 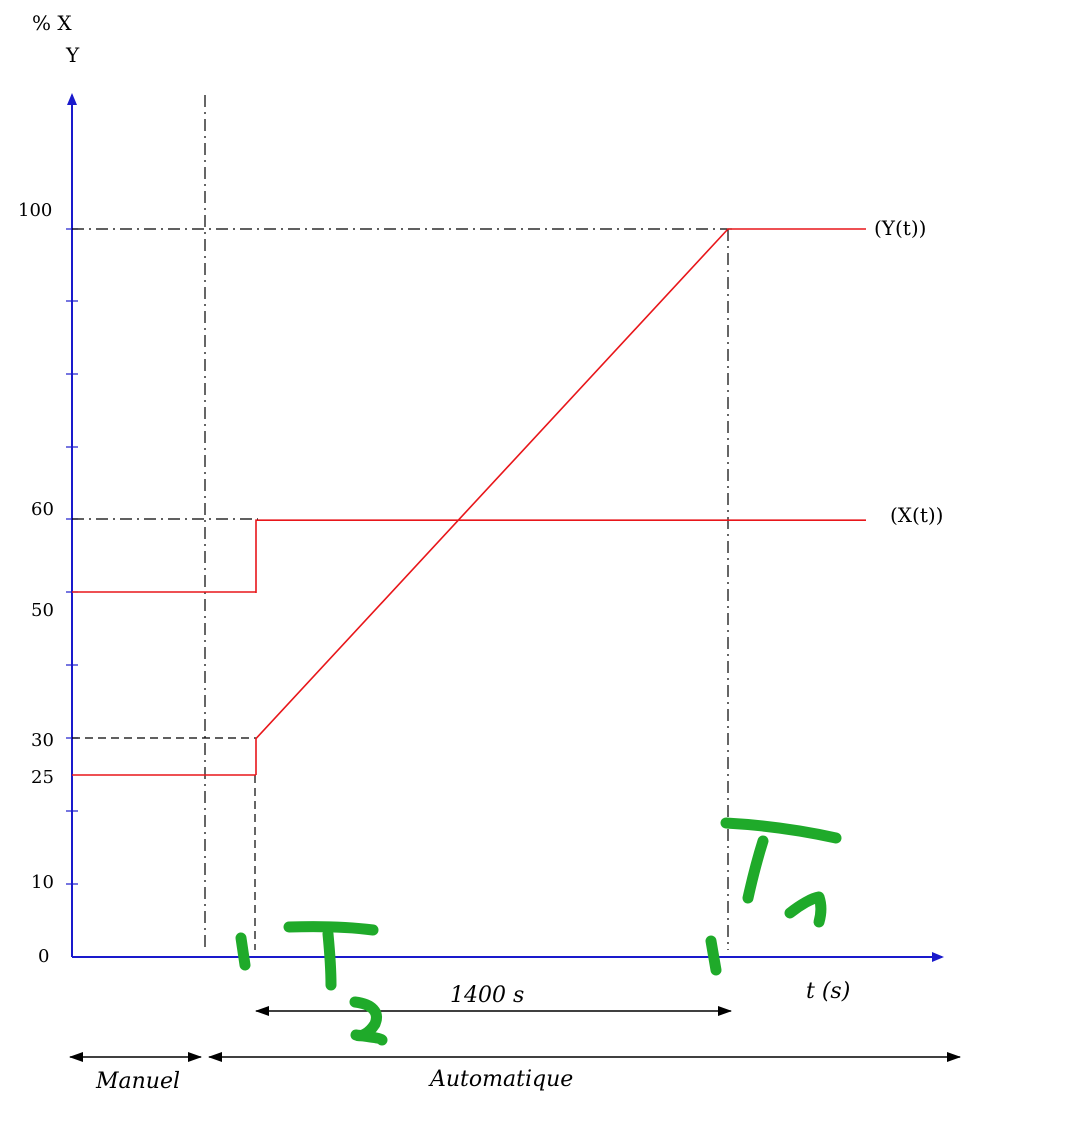 I want to click on y-axis-label-line1: % X, so click(x=52, y=23).